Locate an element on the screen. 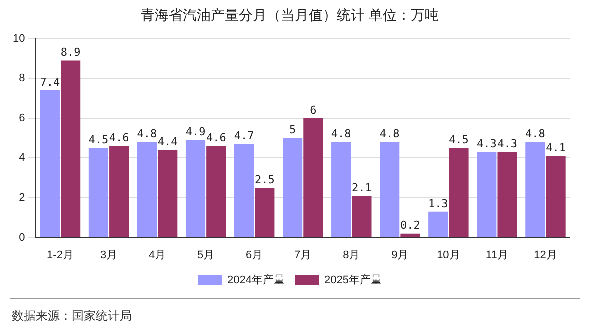 The width and height of the screenshot is (590, 330). x-tick-label: 8月 is located at coordinates (351, 255).